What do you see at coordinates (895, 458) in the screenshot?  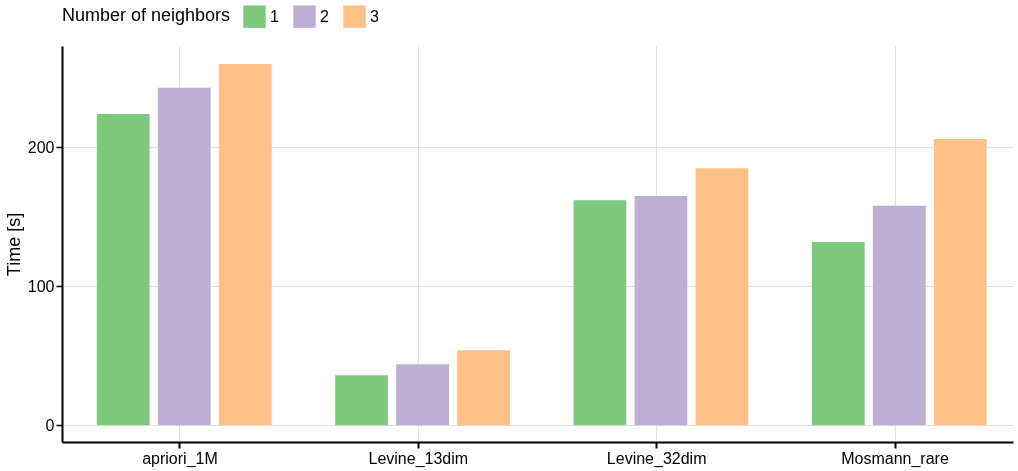 I see `x-tick-label: Mosmann_rare` at bounding box center [895, 458].